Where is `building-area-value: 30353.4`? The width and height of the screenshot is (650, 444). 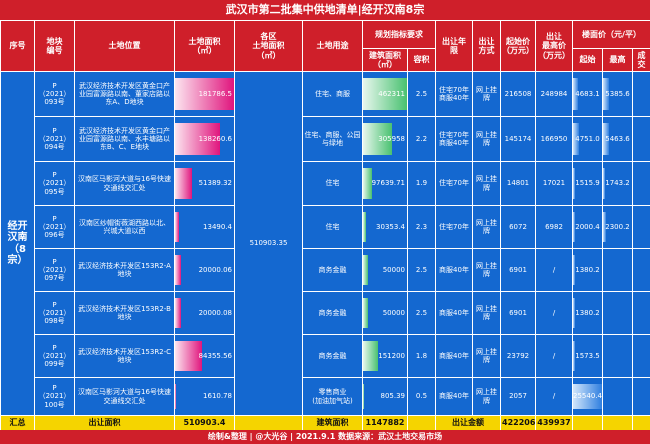 building-area-value: 30353.4 is located at coordinates (390, 227).